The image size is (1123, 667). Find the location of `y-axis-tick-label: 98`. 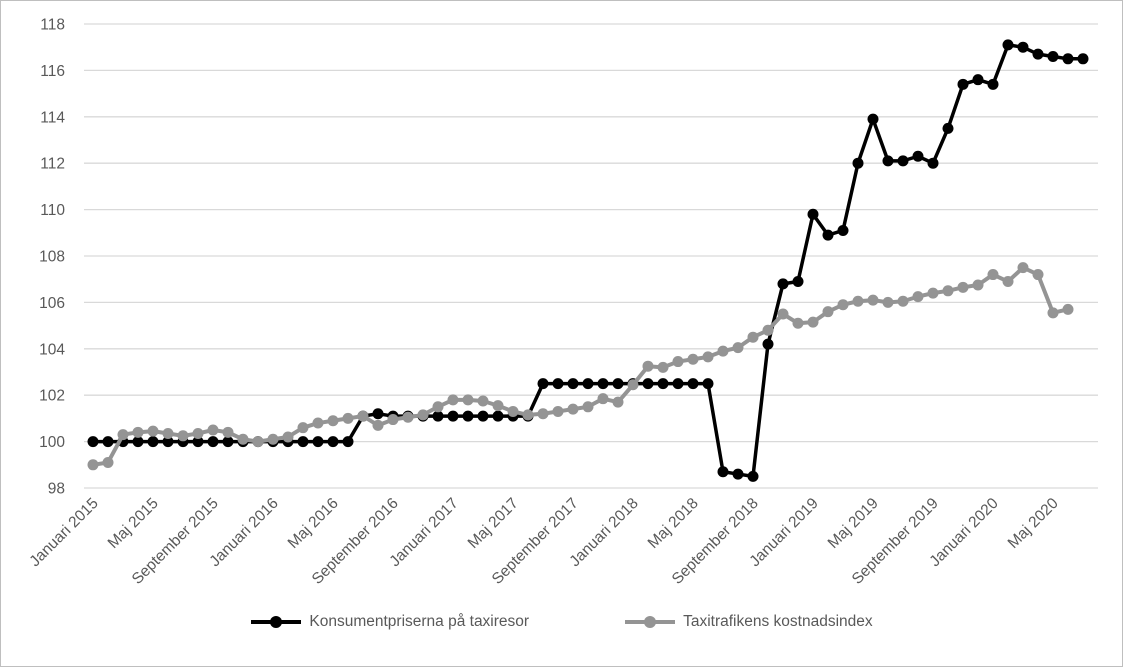

y-axis-tick-label: 98 is located at coordinates (56, 489).